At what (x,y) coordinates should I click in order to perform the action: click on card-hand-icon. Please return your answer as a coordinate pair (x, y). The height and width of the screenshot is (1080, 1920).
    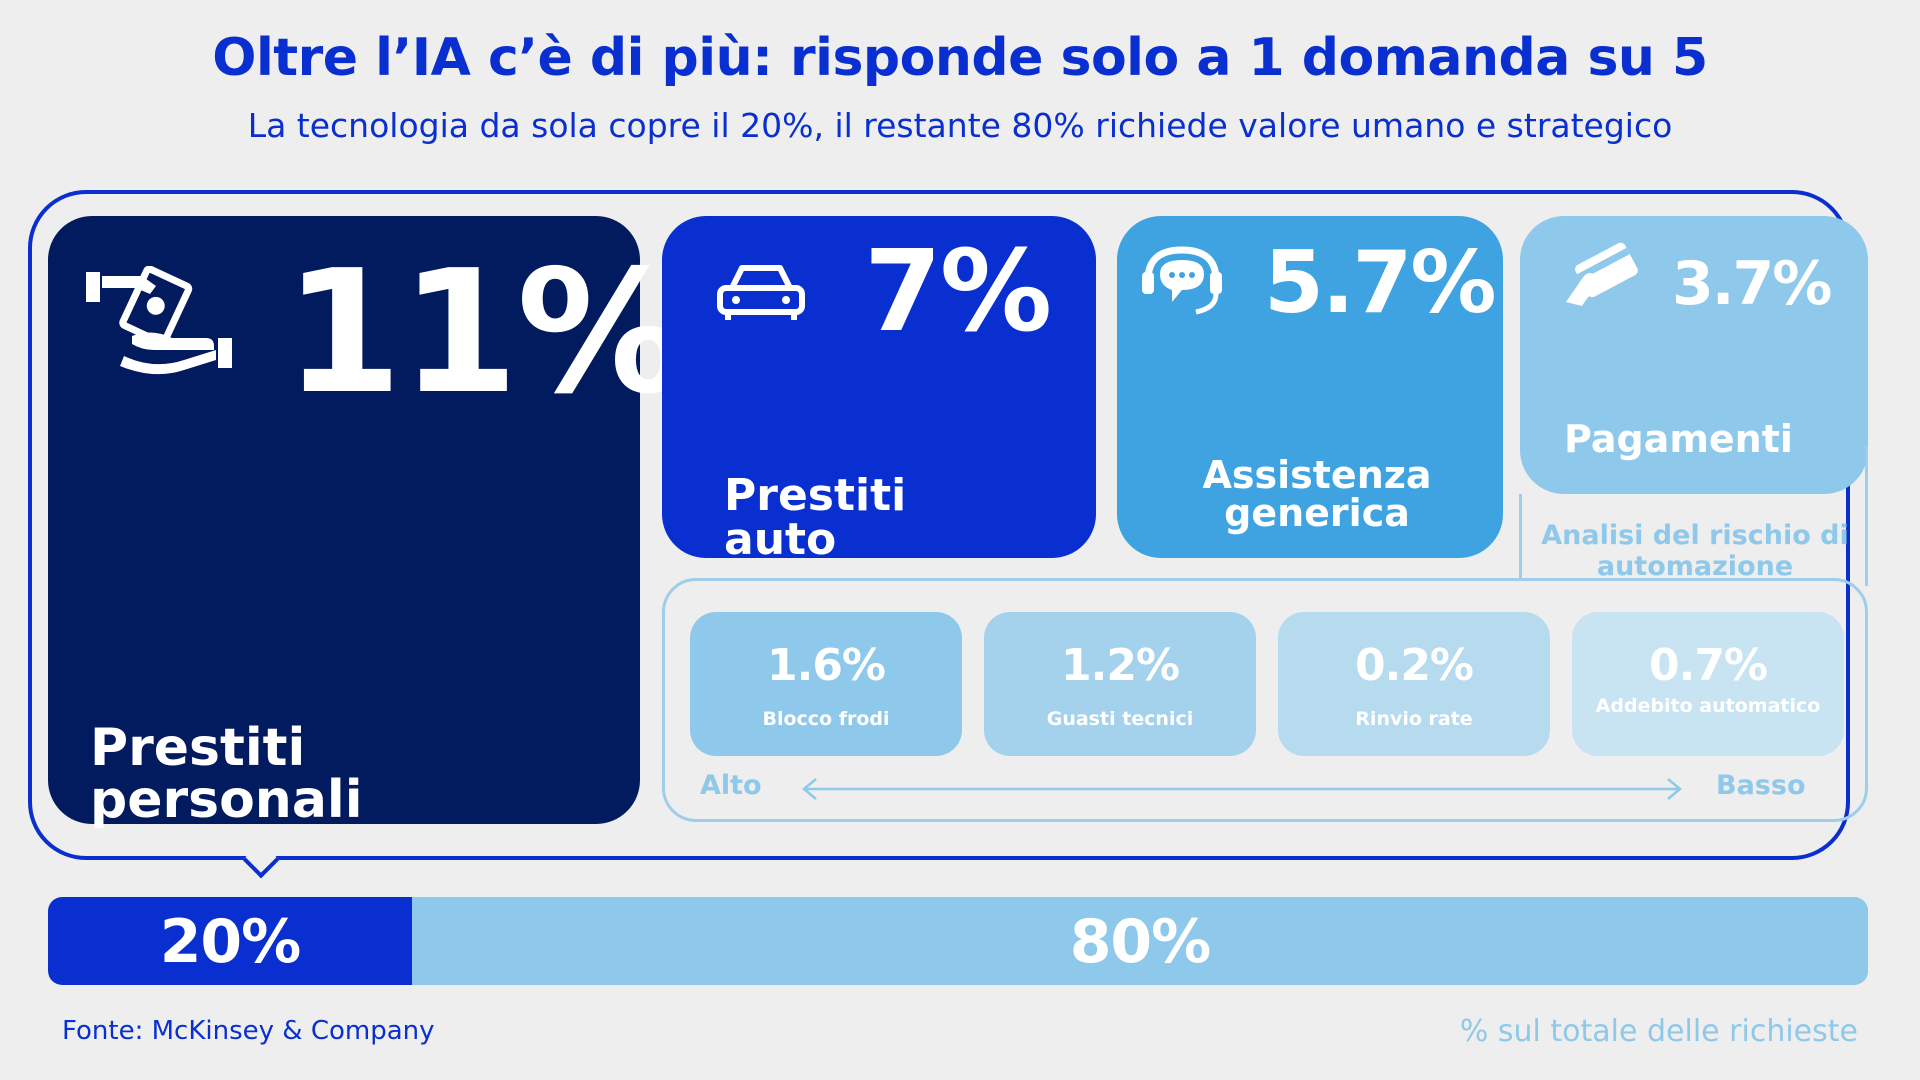
    Looking at the image, I should click on (1604, 280).